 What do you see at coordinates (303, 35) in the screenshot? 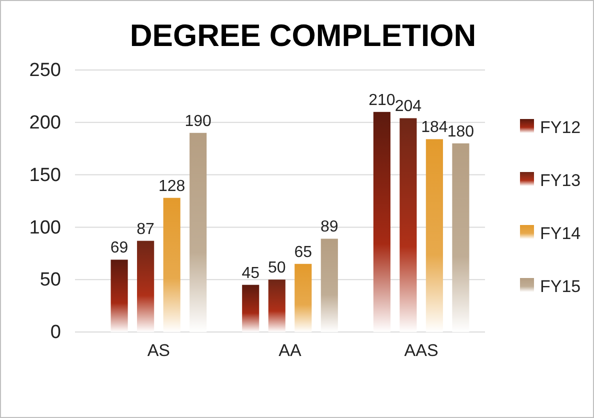
I see `chart-title: DEGREE COMPLETION` at bounding box center [303, 35].